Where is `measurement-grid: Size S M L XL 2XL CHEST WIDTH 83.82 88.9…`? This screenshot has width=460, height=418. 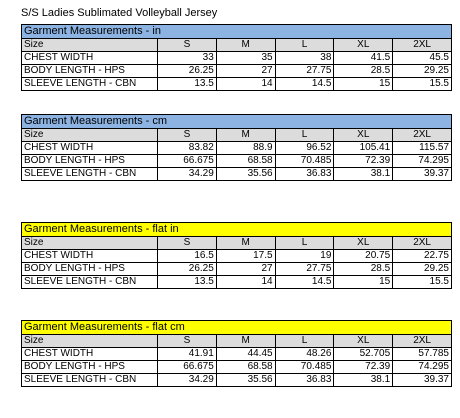
measurement-grid: Size S M L XL 2XL CHEST WIDTH 83.82 88.9… is located at coordinates (236, 154).